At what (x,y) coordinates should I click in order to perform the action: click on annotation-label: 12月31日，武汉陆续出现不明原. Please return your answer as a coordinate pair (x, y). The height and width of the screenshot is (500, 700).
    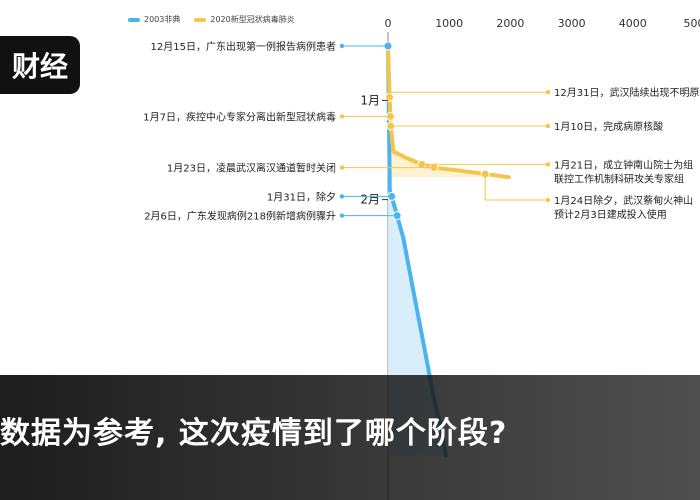
    Looking at the image, I should click on (626, 92).